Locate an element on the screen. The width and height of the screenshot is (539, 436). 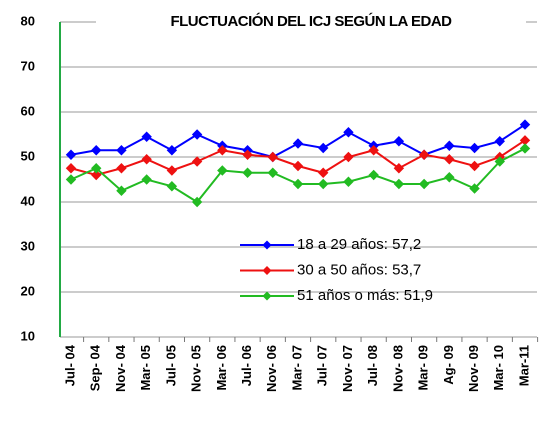
x-tick-label: Jul- 05 is located at coordinates (170, 365).